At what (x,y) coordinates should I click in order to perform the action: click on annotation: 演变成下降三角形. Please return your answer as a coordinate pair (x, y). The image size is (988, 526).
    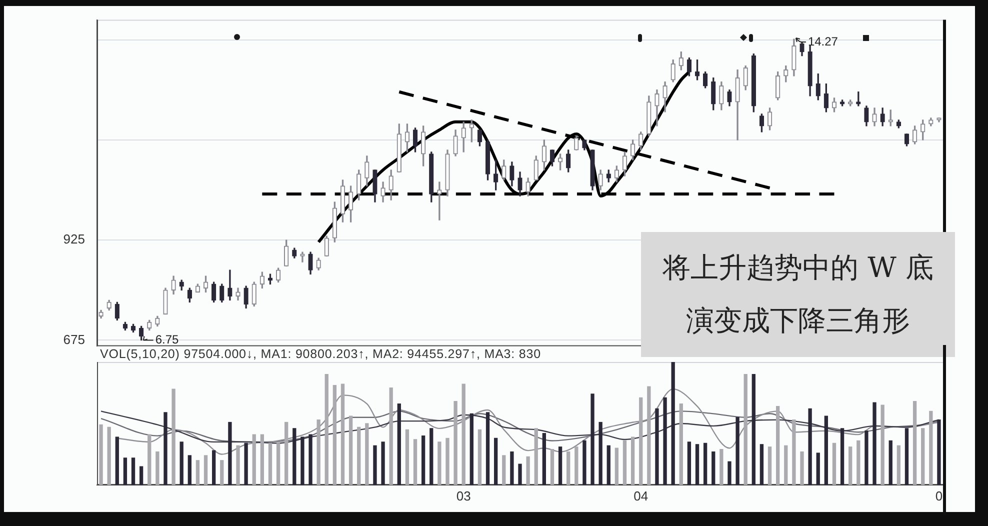
    Looking at the image, I should click on (798, 321).